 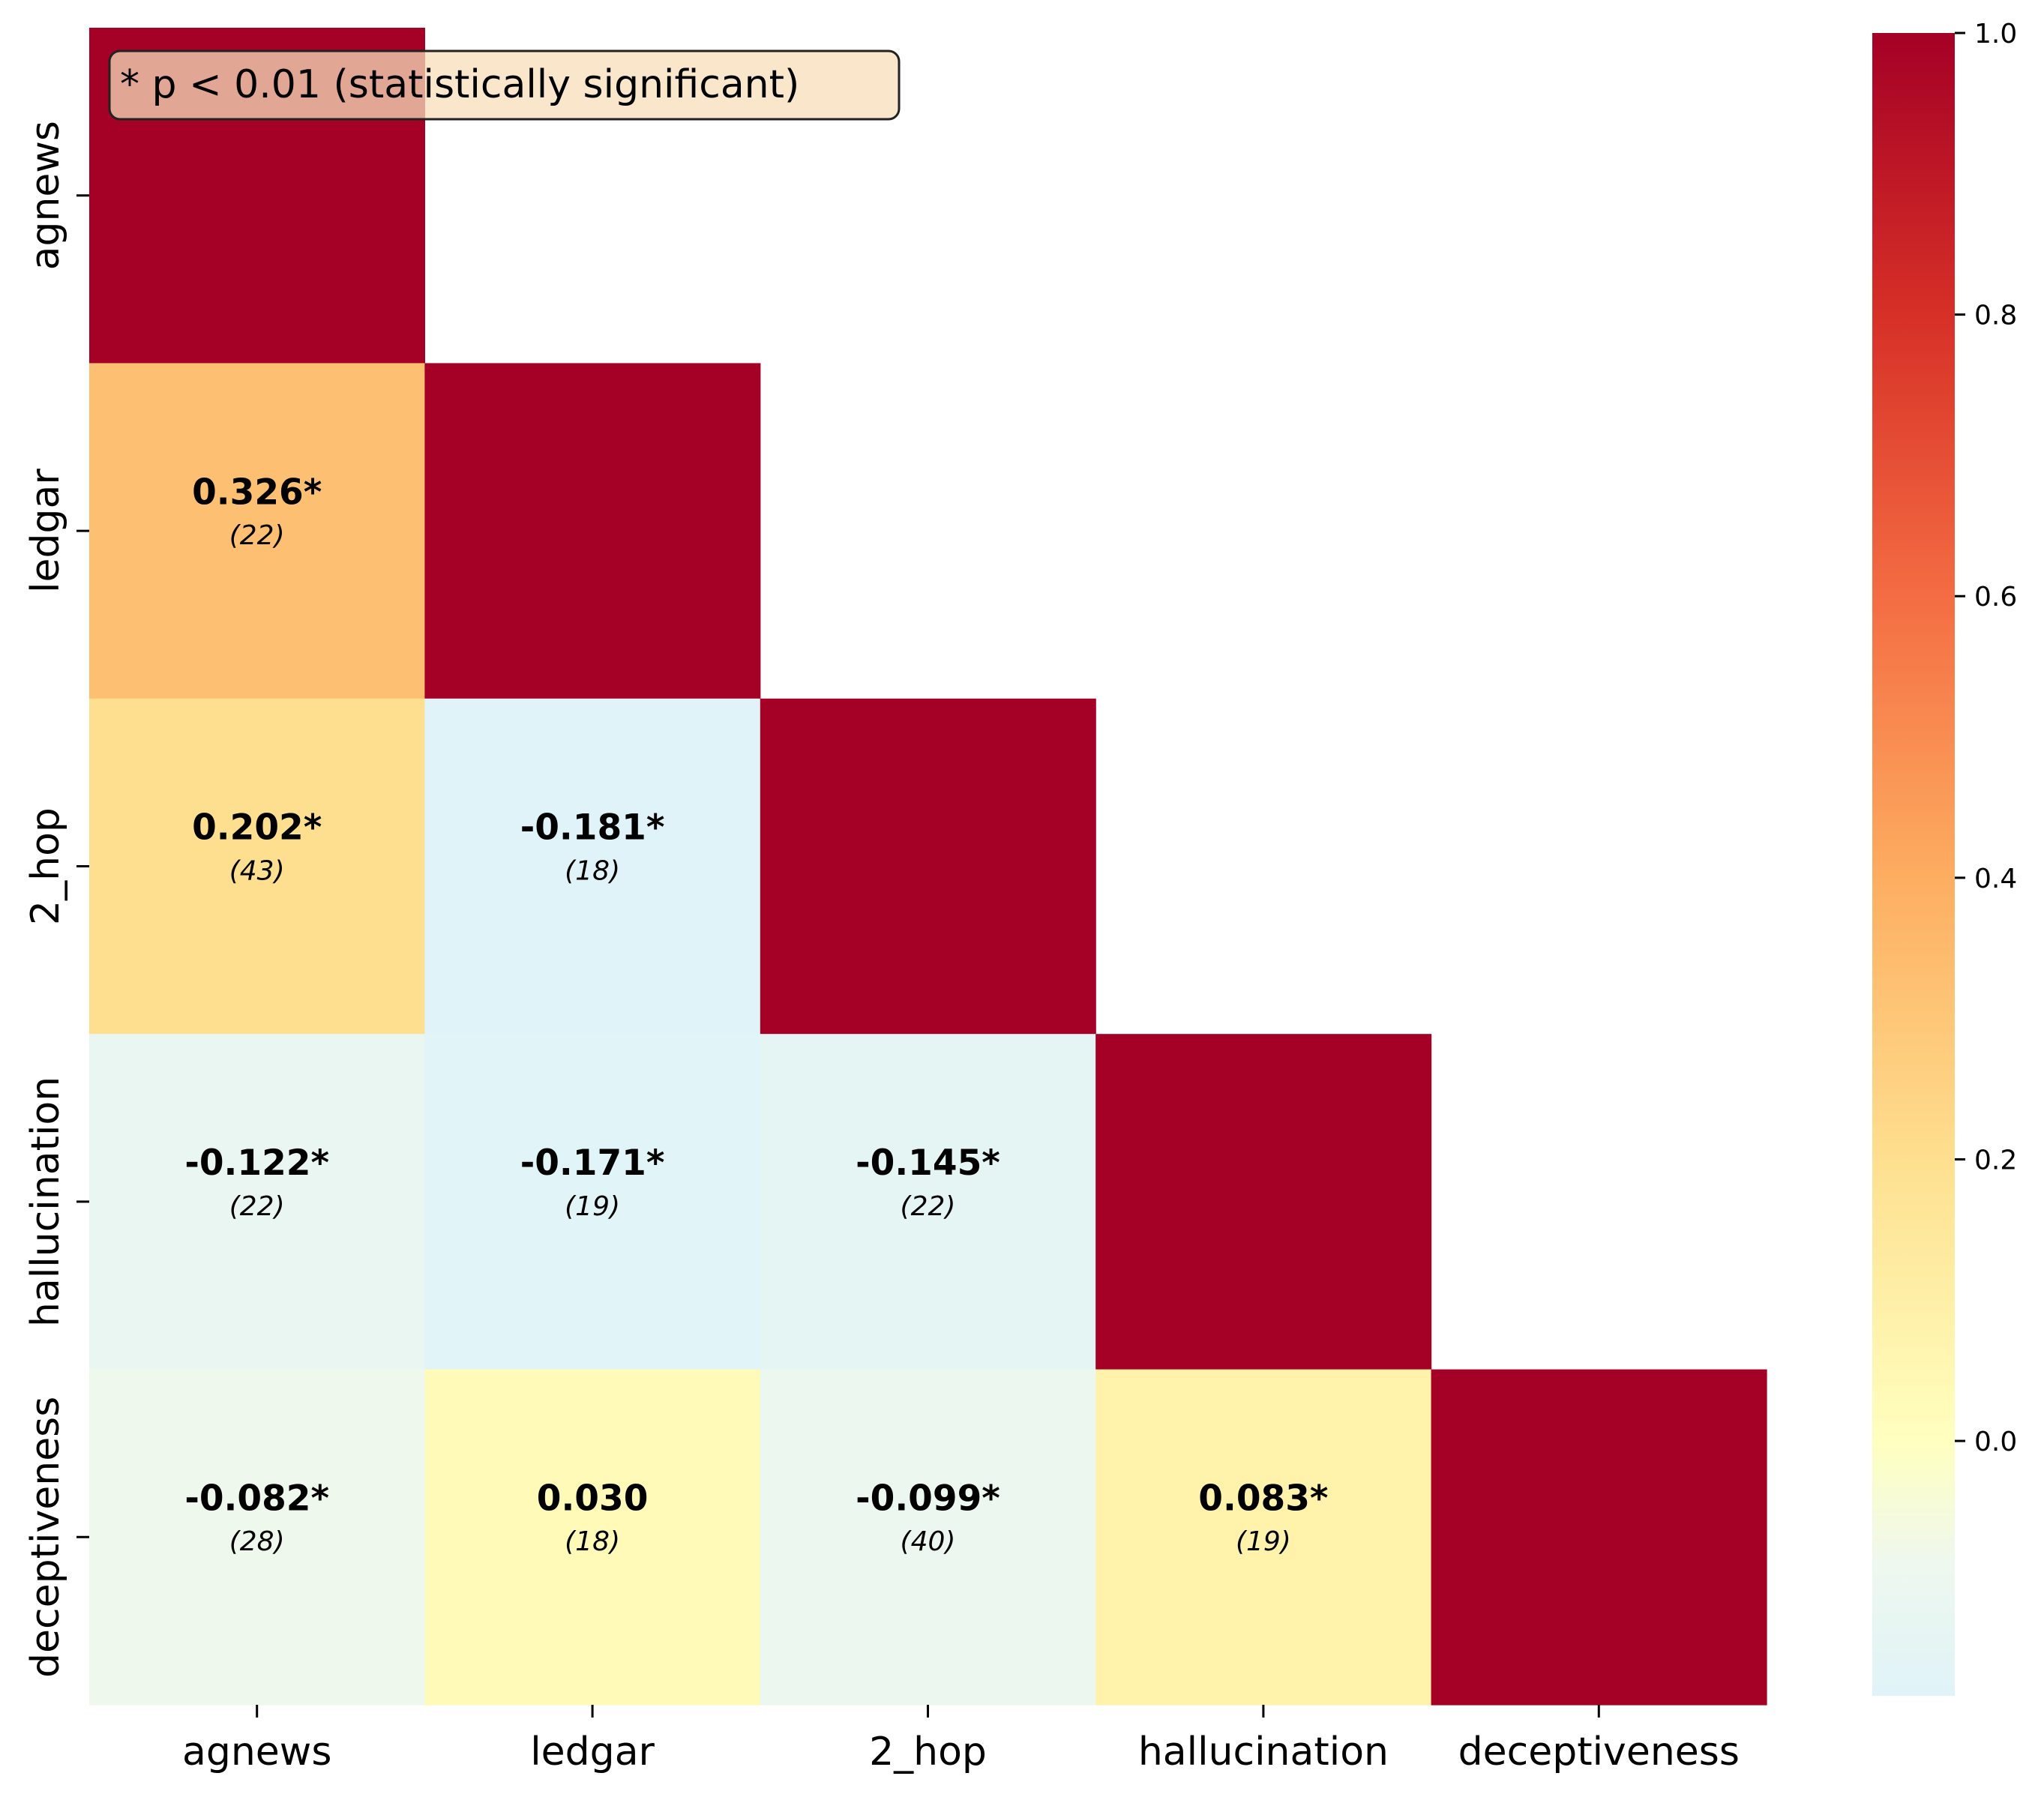 I want to click on colorbar-tick-label: 0.6, so click(x=1995, y=597).